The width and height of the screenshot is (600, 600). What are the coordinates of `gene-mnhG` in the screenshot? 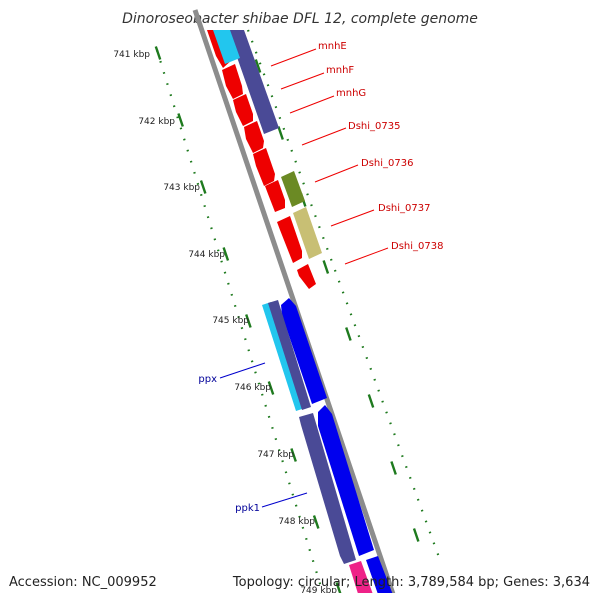 It's located at (243, 110).